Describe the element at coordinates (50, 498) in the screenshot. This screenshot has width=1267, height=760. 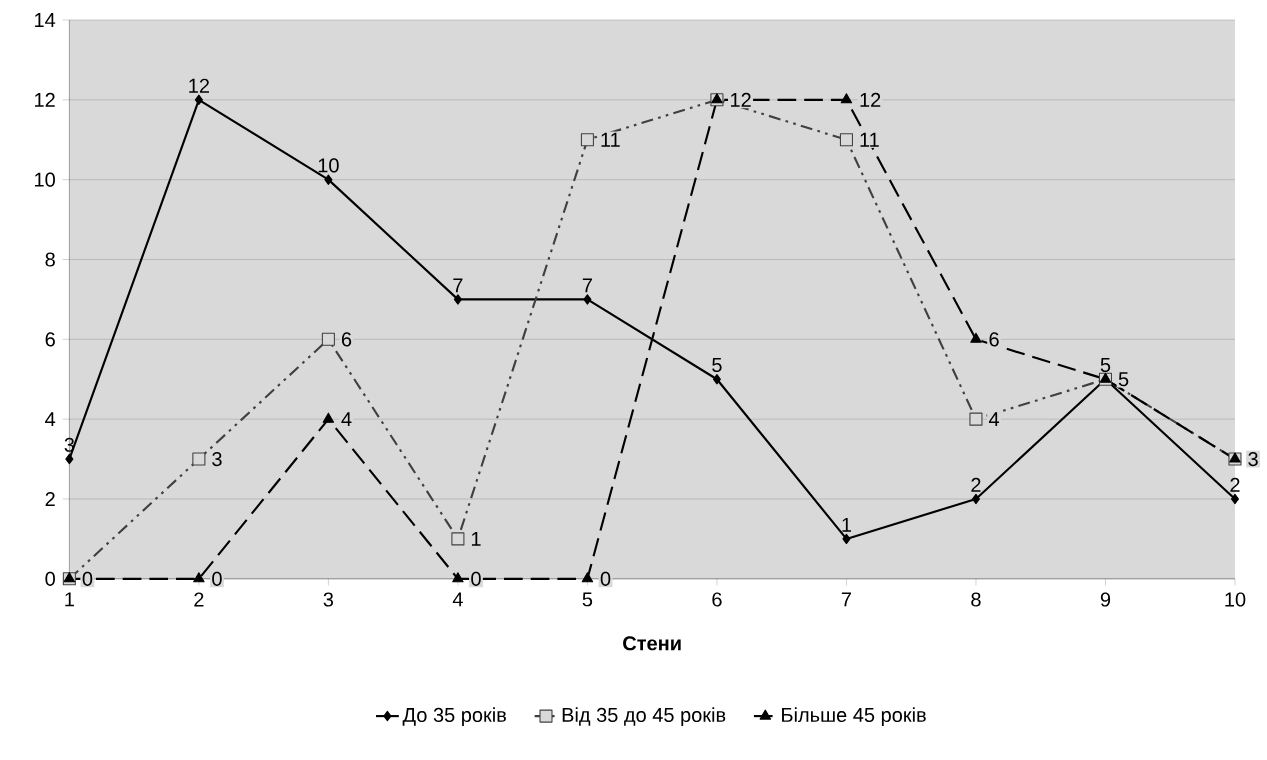
I see `y-tick-label: 2` at that location.